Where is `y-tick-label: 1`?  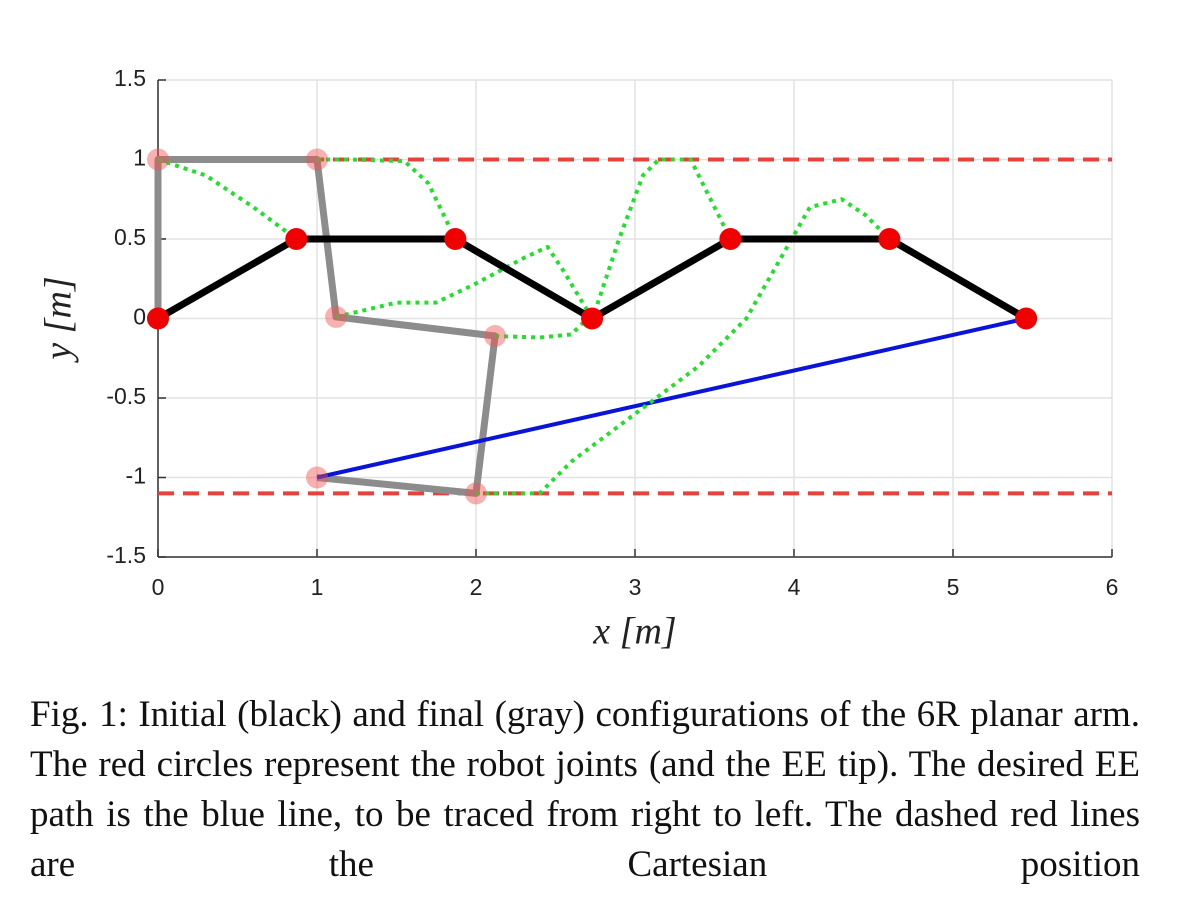
y-tick-label: 1 is located at coordinates (139, 158).